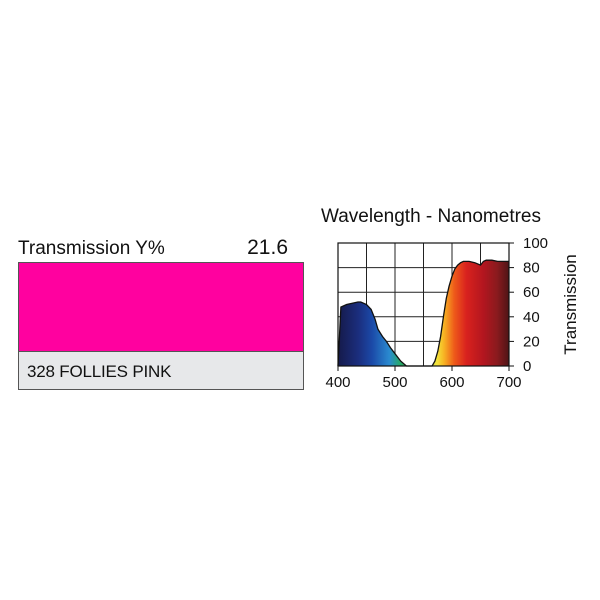  I want to click on y-tick-label: 20, so click(531, 341).